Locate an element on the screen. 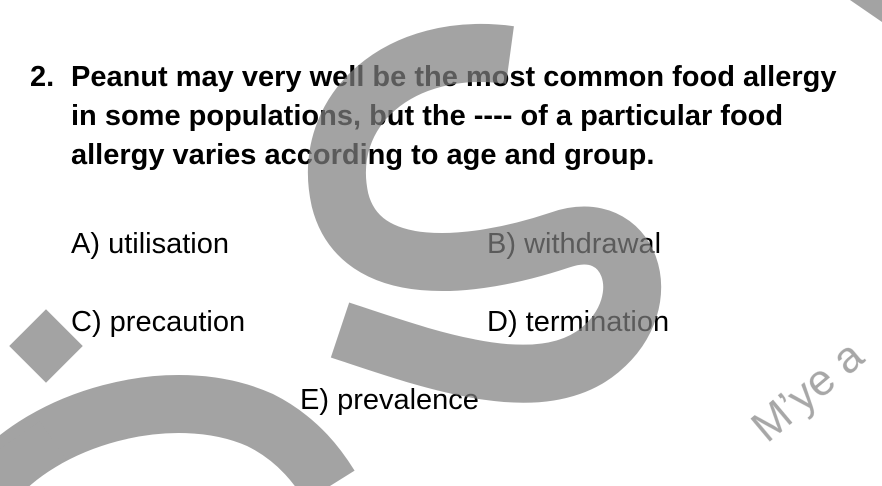 The image size is (882, 486). option-a-letter: A) is located at coordinates (85, 244).